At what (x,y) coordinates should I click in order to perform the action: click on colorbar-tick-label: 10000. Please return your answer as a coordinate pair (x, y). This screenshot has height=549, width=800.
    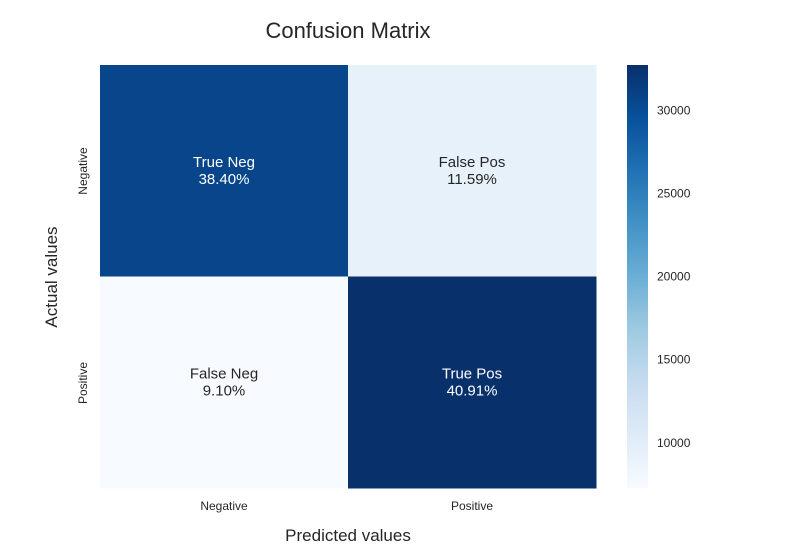
    Looking at the image, I should click on (674, 443).